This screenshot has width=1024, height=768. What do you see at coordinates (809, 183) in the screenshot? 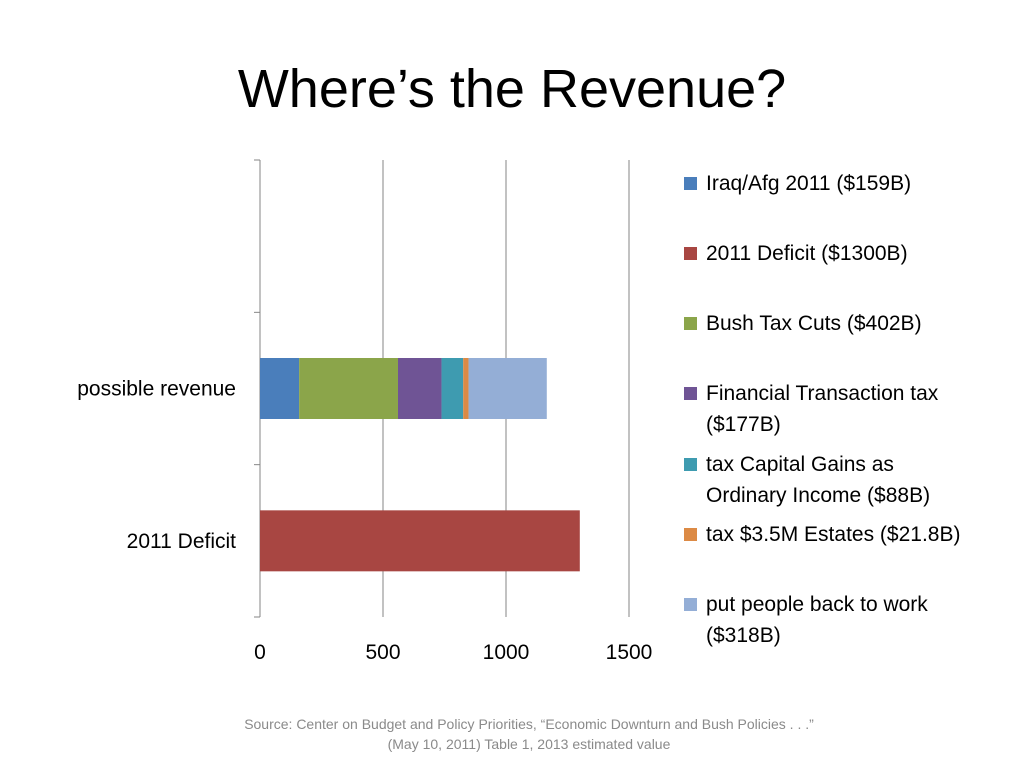
I see `legend-label: Iraq/Afg 2011 ($159B)` at bounding box center [809, 183].